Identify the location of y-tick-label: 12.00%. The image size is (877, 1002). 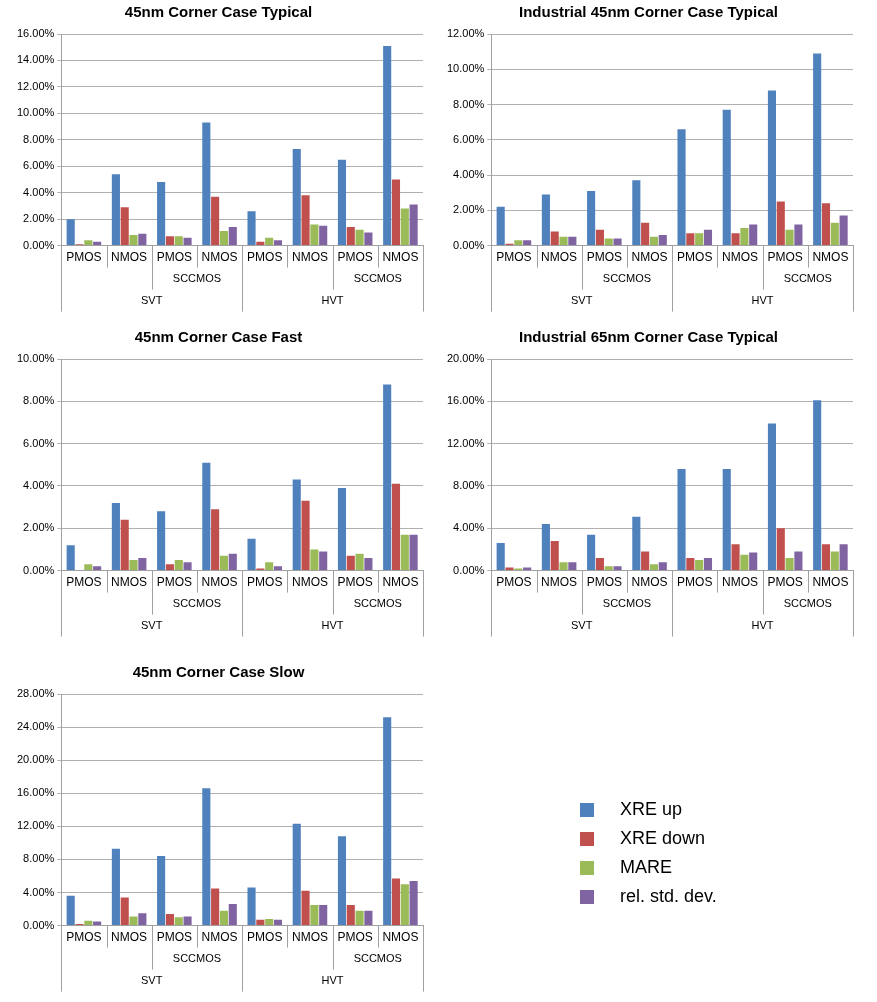
(466, 442).